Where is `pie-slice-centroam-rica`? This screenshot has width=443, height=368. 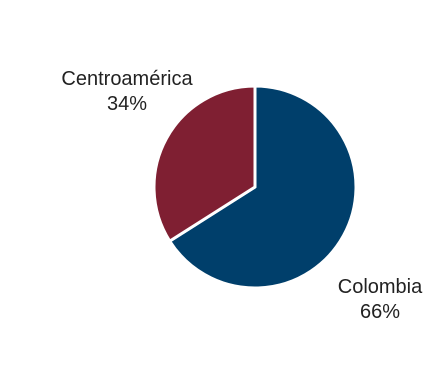
pie-slice-centroam-rica is located at coordinates (204, 163).